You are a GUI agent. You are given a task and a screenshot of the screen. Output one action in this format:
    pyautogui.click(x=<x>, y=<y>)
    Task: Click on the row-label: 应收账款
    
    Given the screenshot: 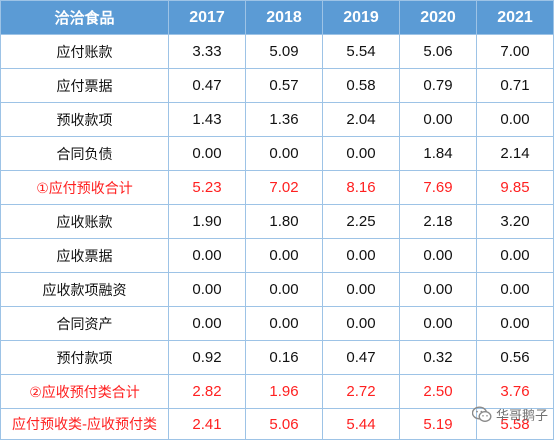 What is the action you would take?
    pyautogui.click(x=84, y=221)
    